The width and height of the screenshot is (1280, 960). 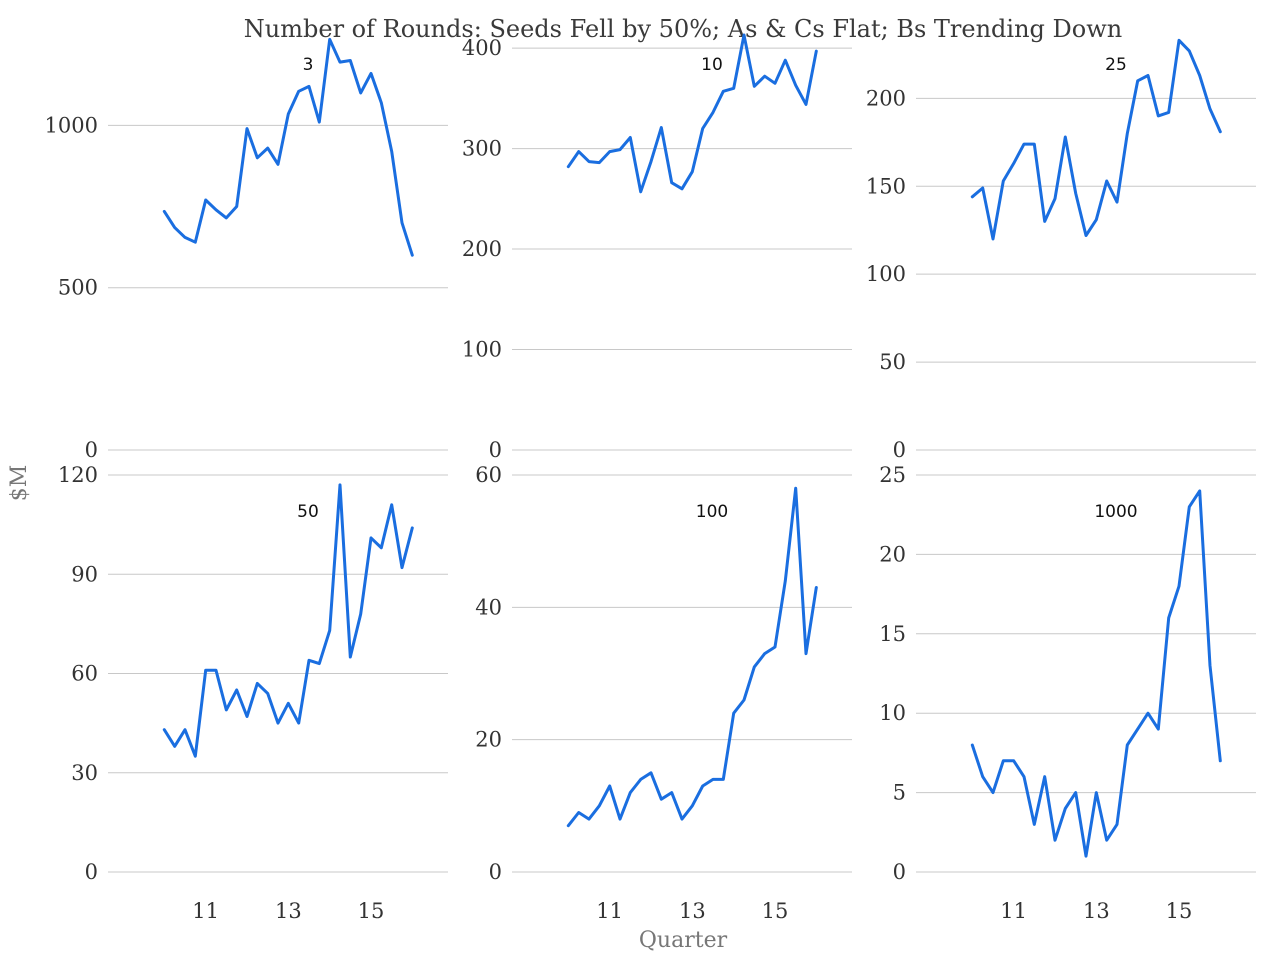 I want to click on y-tick-label: 150, so click(x=886, y=186).